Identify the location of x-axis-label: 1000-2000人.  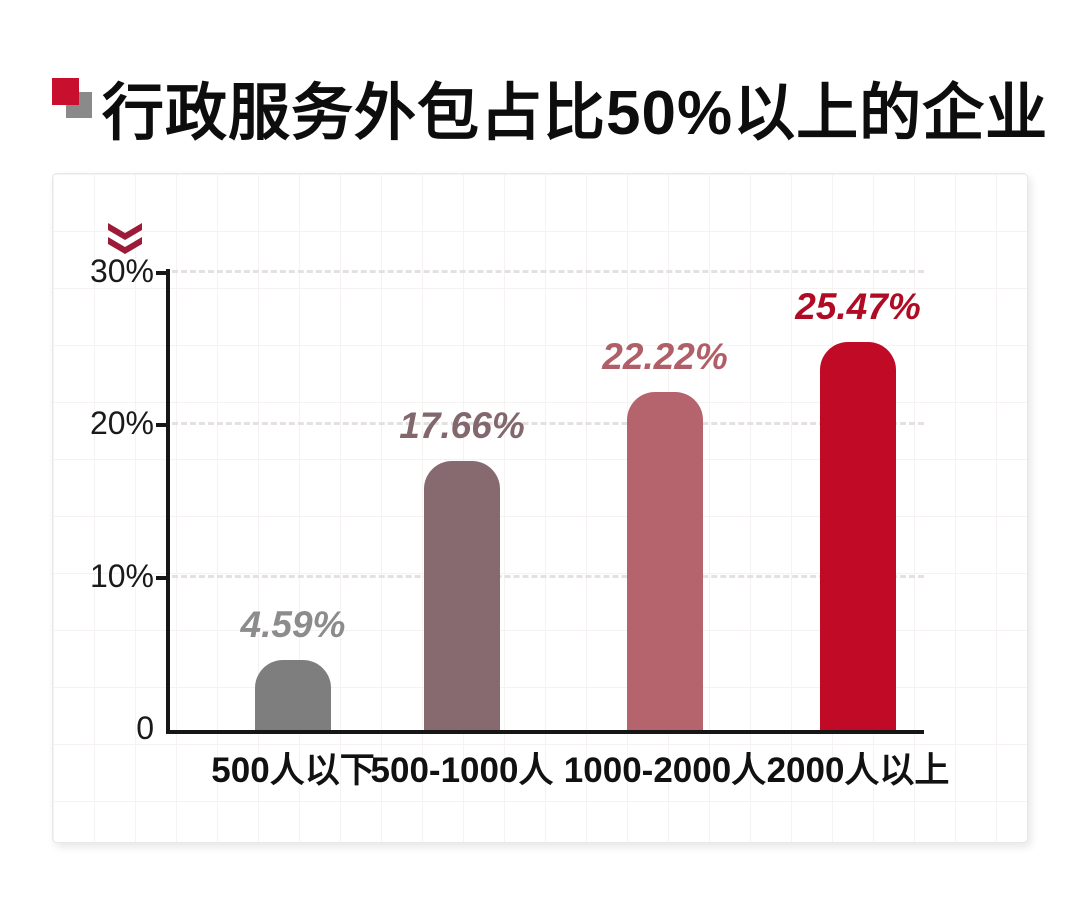
(665, 770).